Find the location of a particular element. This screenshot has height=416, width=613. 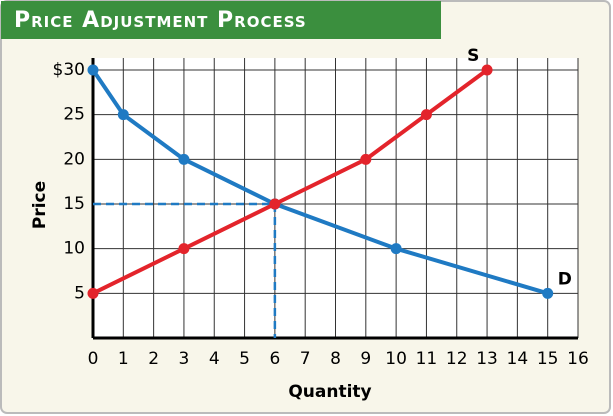

x-tick-label: 6 is located at coordinates (274, 359).